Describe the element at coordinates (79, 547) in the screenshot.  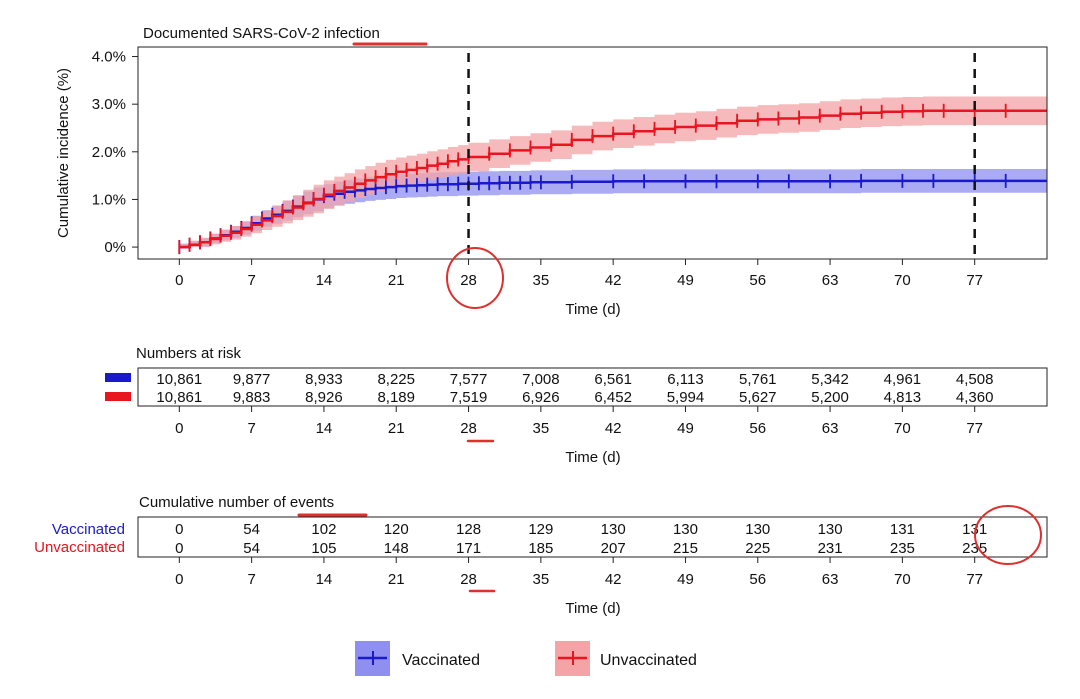
I see `events-row-label-unvaccinated: Unvaccinated` at that location.